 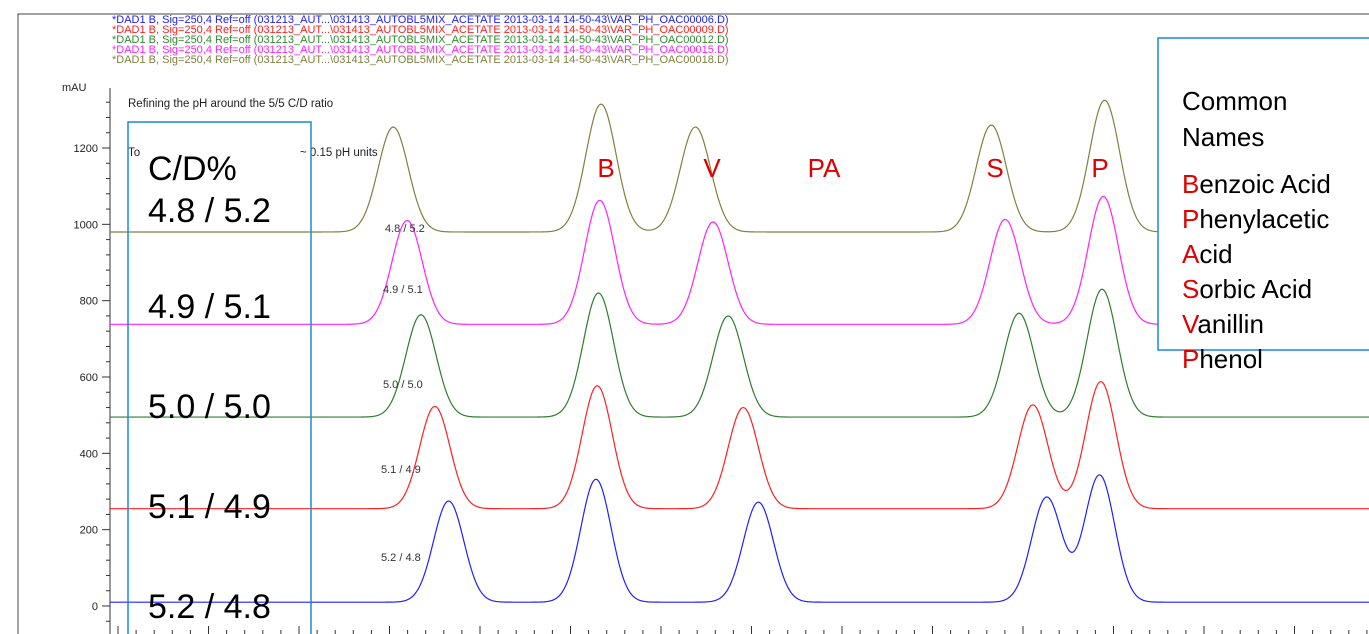 What do you see at coordinates (92, 361) in the screenshot?
I see `y-axis: 0 200 400 600 800 1000 1200` at bounding box center [92, 361].